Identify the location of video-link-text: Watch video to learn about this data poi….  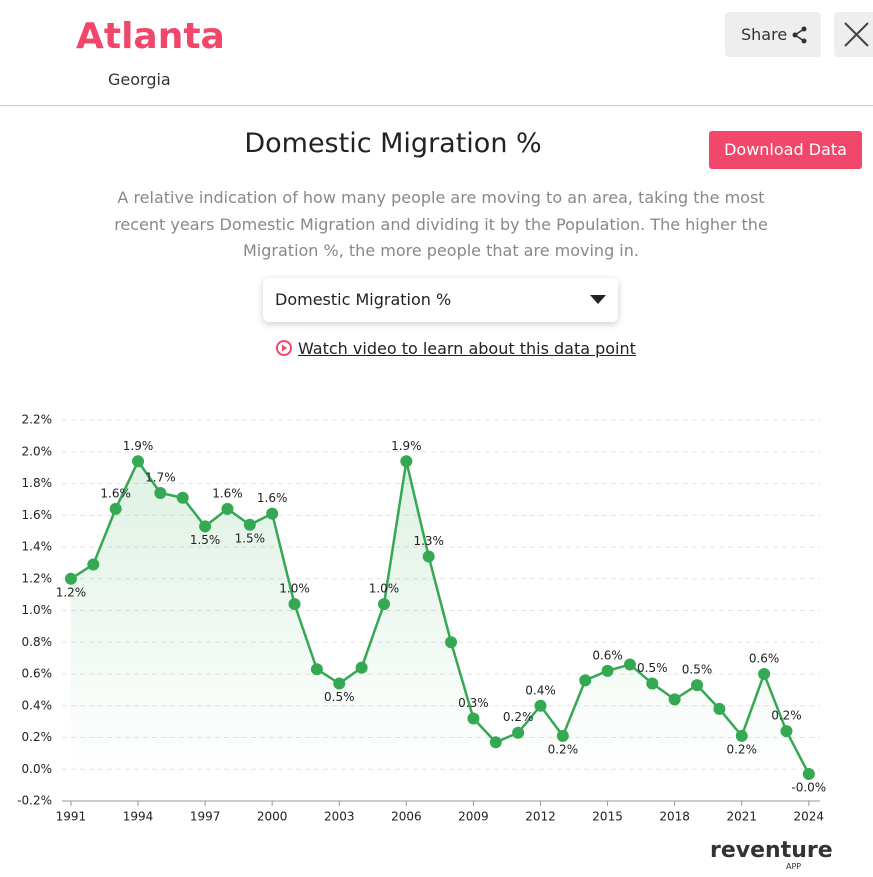
(467, 348).